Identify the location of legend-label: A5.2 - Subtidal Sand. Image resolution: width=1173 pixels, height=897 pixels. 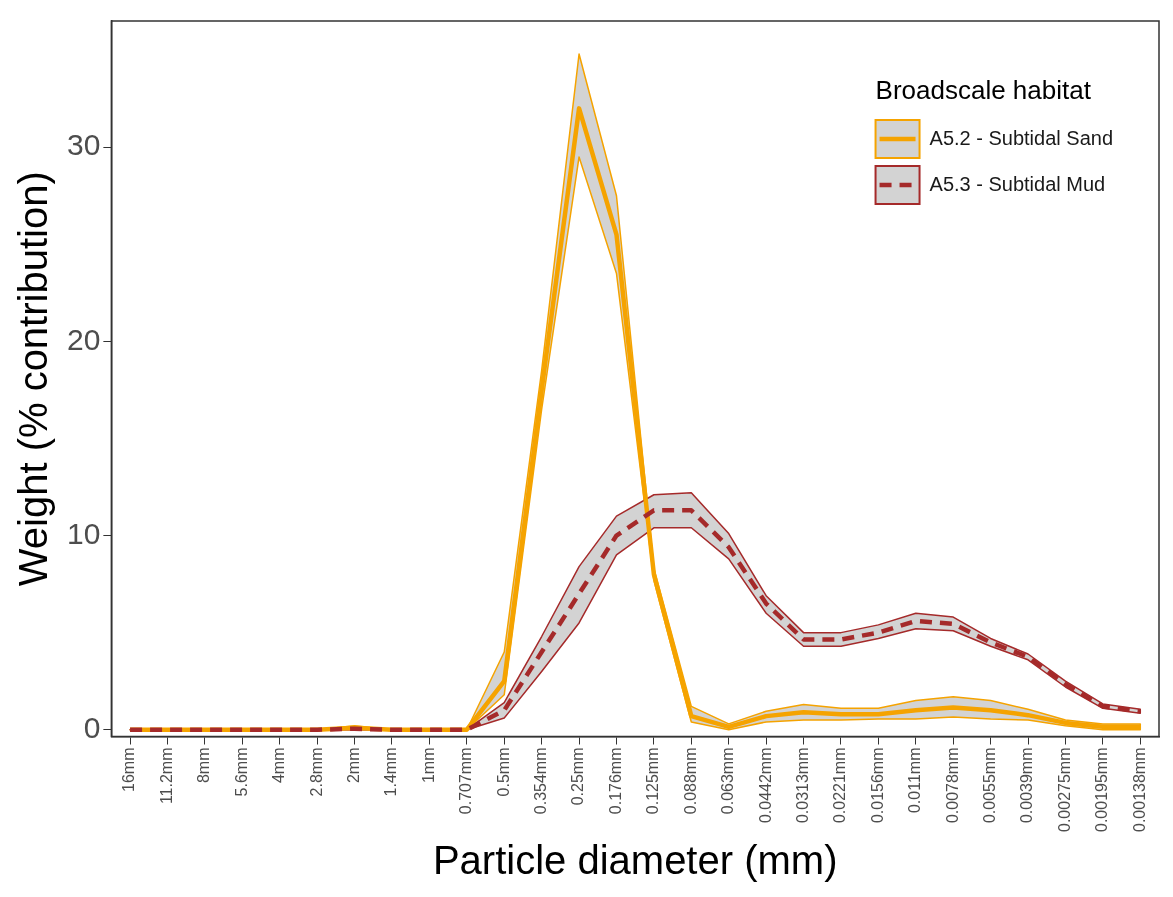
(1021, 137).